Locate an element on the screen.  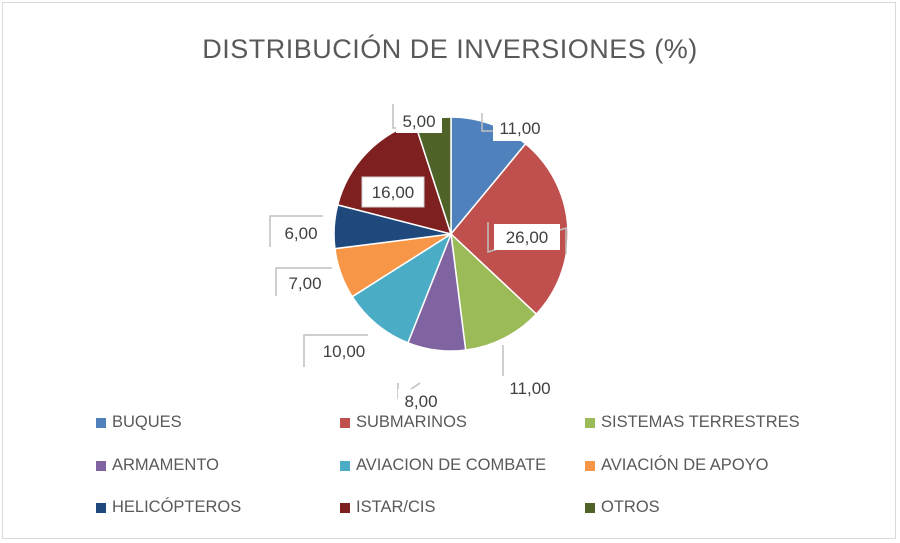
svg-text: 16,00 is located at coordinates (393, 192).